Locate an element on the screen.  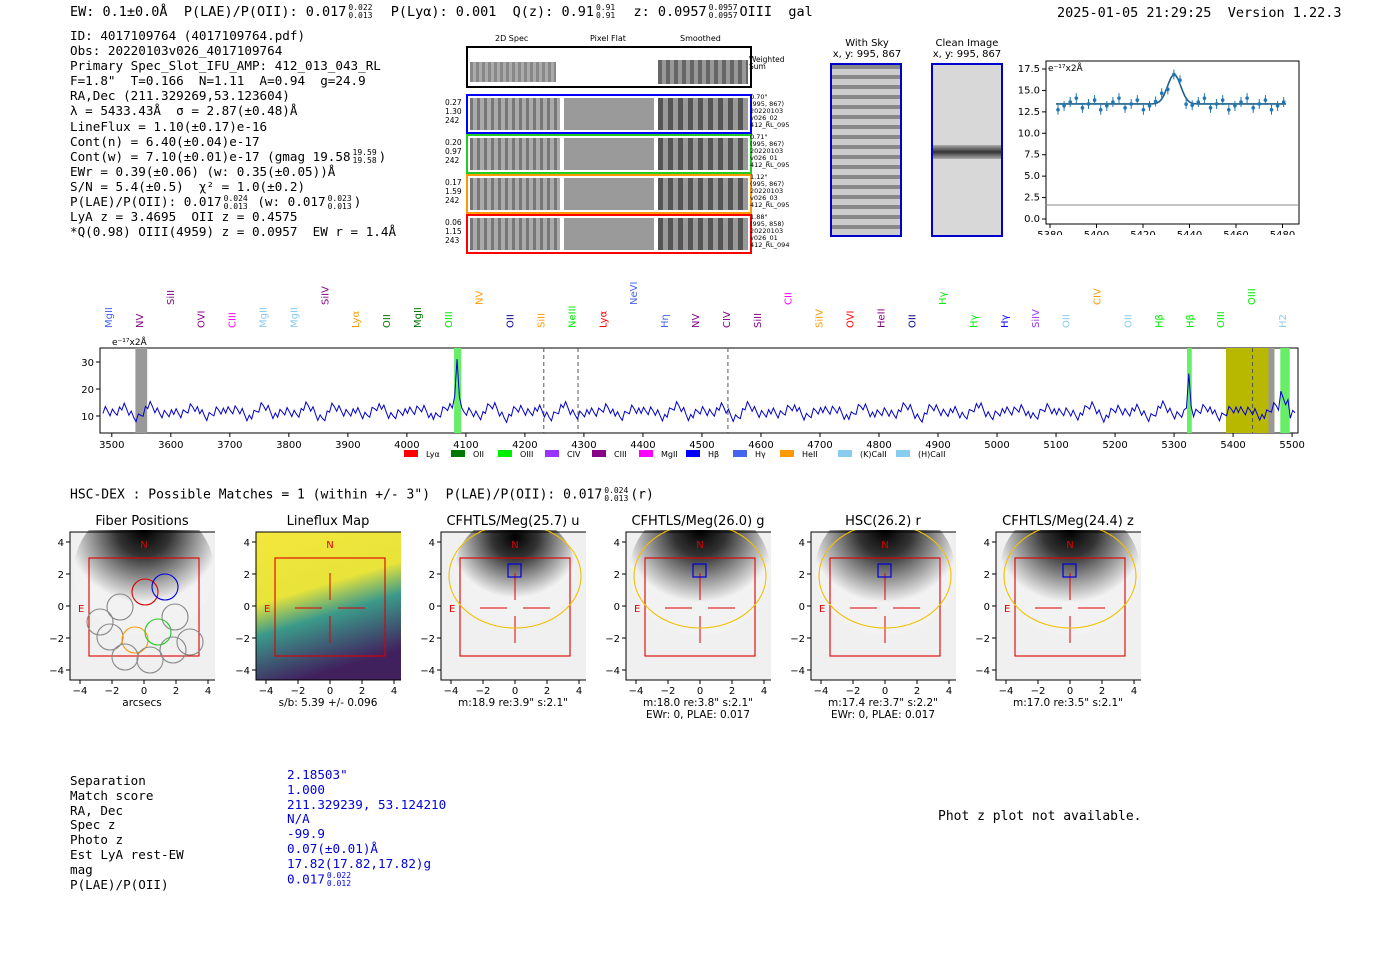
fs-xtick-label: 4000 is located at coordinates (406, 445).